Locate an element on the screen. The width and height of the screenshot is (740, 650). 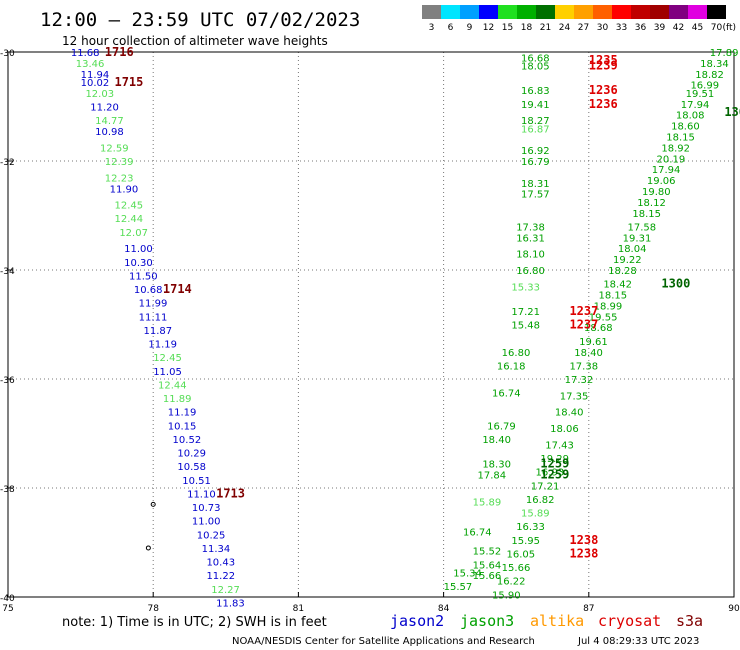
x-tick-label: 90 is located at coordinates (734, 609).